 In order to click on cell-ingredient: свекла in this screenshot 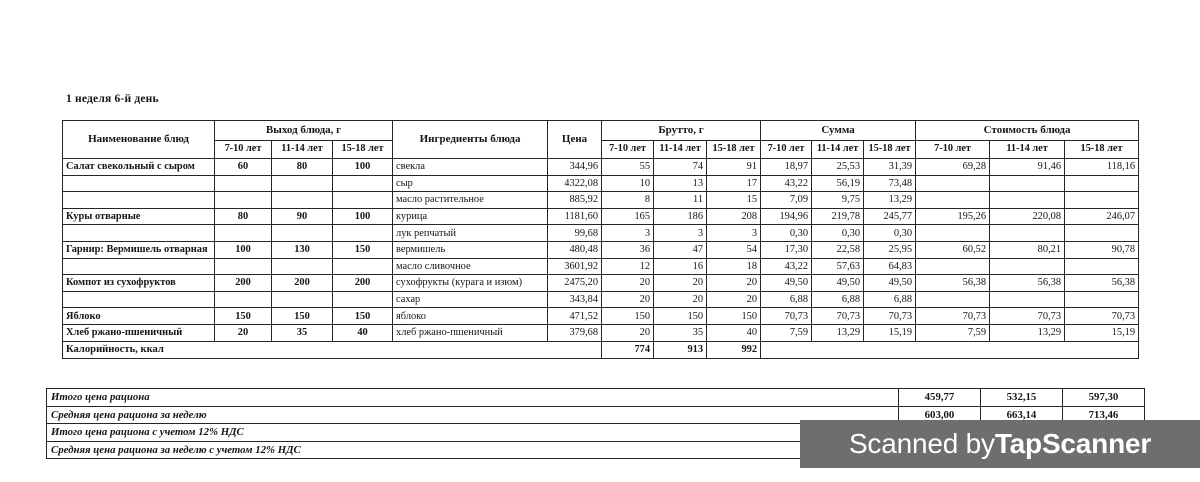, I will do `click(470, 167)`.